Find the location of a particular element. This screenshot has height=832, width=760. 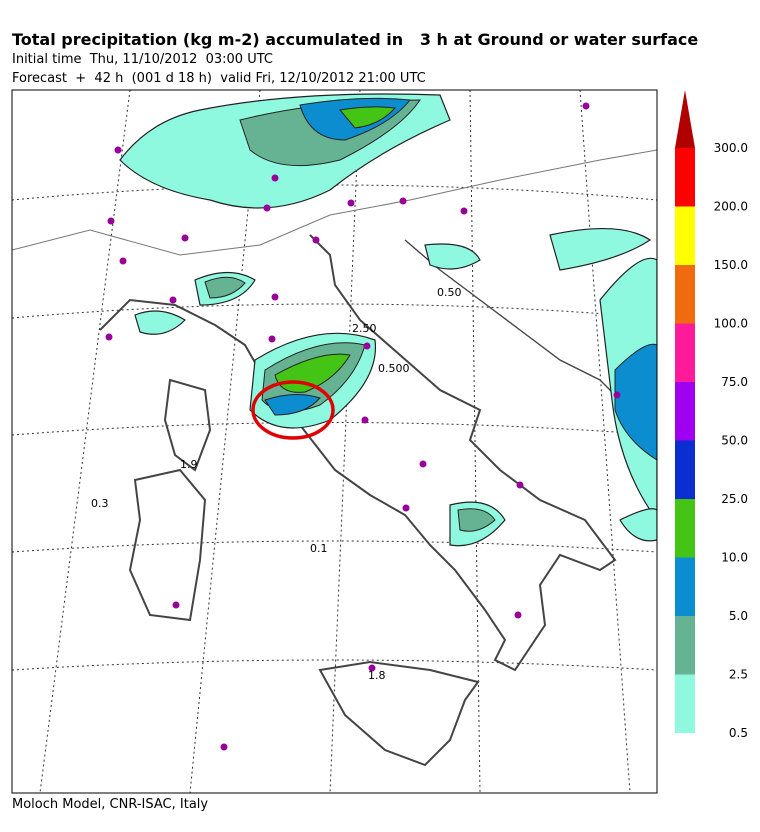

map-label: 0.1 is located at coordinates (319, 548).